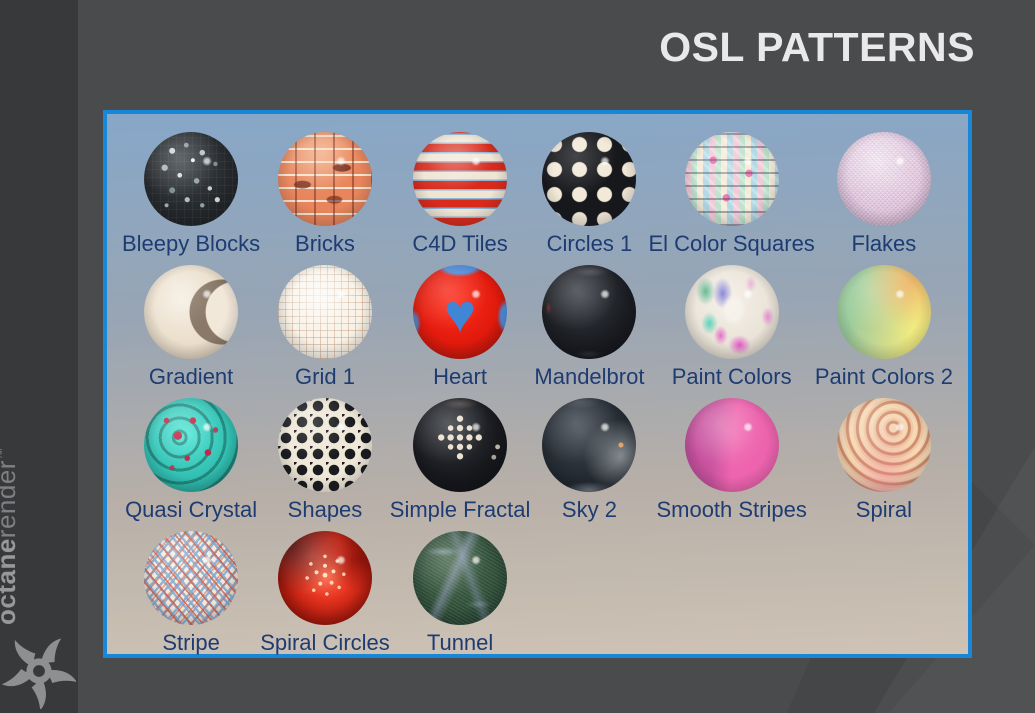  Describe the element at coordinates (39, 356) in the screenshot. I see `left-brand-strip` at that location.